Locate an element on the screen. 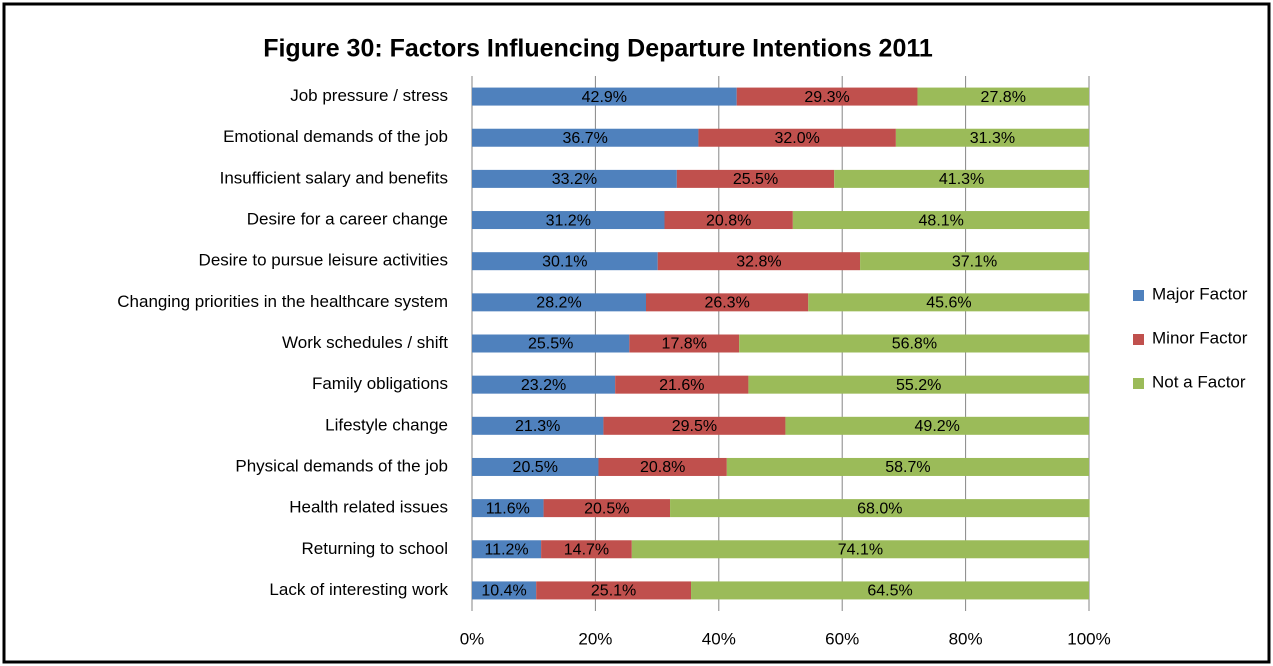 The height and width of the screenshot is (666, 1273). data-label: 58.7% is located at coordinates (907, 467).